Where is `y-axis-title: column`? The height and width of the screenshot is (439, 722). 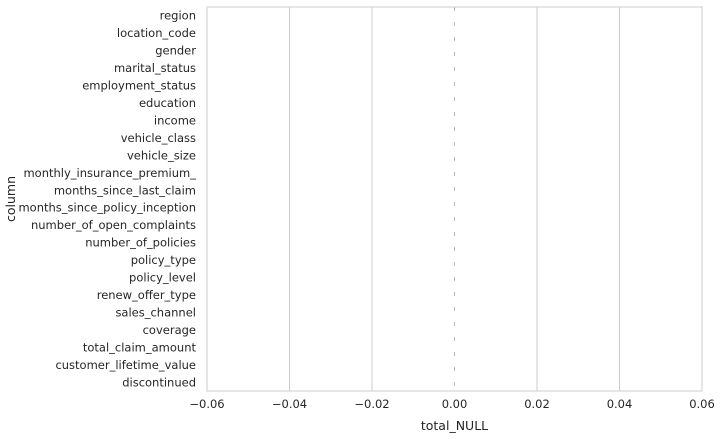 y-axis-title: column is located at coordinates (10, 199).